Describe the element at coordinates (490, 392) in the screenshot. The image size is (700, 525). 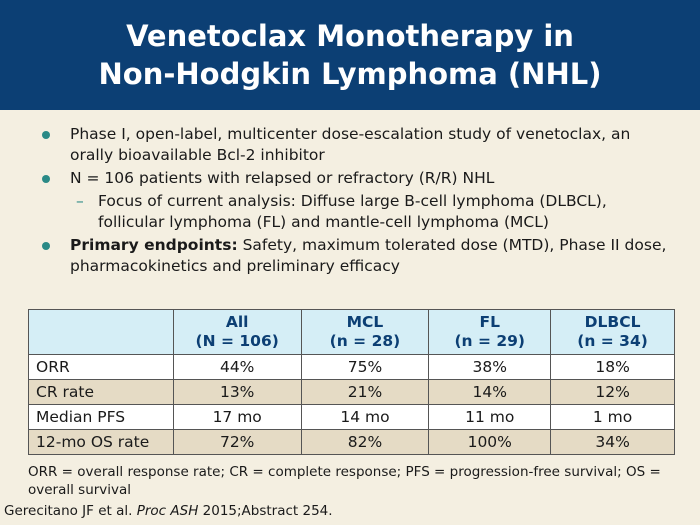
I see `table-cell: 14%` at that location.